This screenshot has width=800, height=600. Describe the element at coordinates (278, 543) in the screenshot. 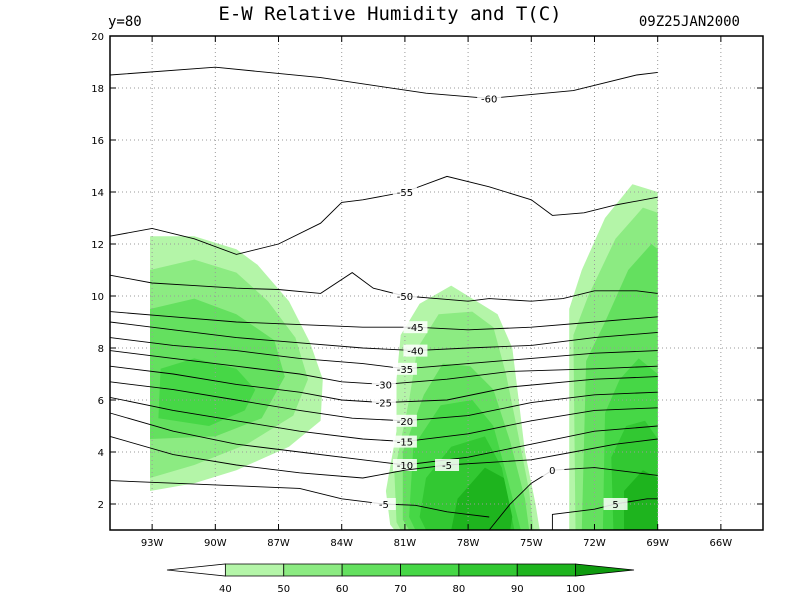

I see `x-tick-label-2: 87W` at that location.